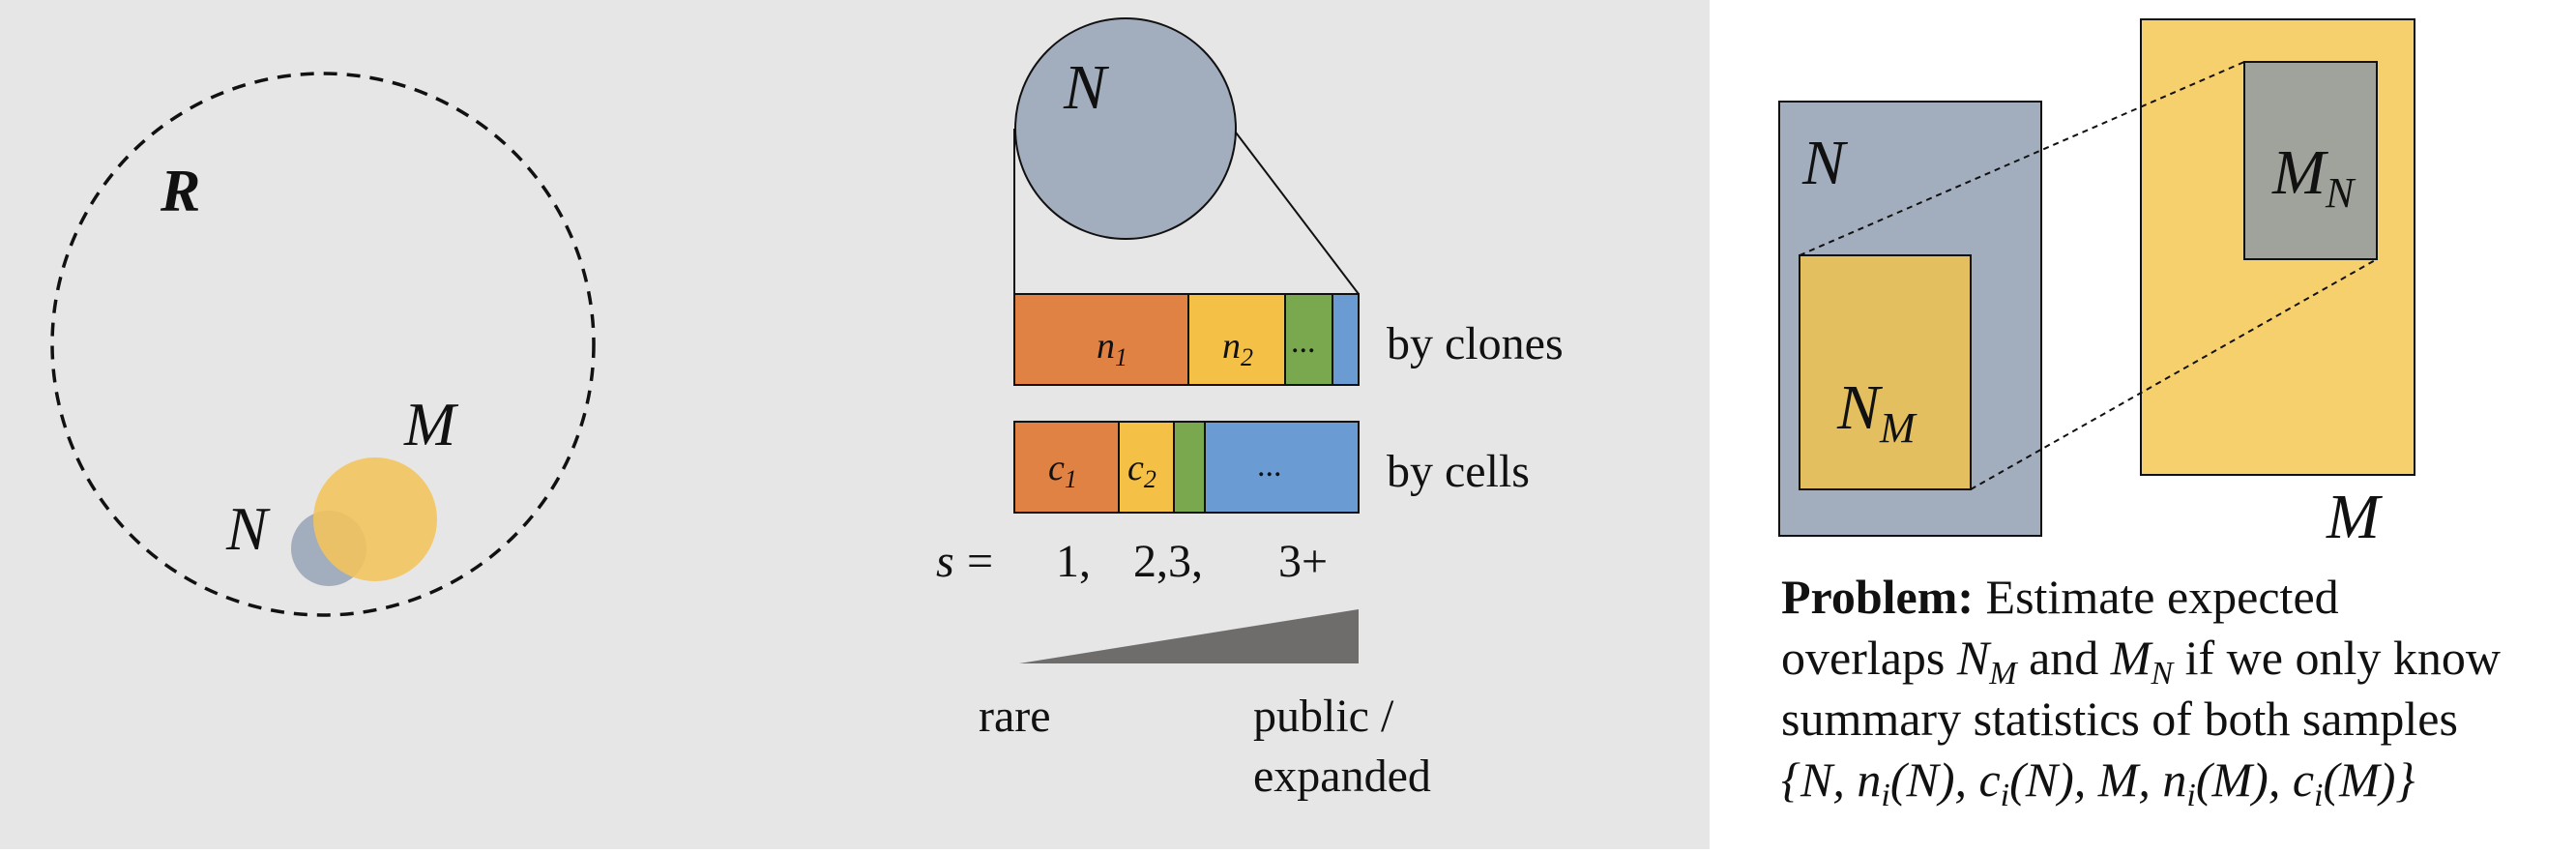 Image resolution: width=2576 pixels, height=854 pixels. I want to click on clone-segment-n2, so click(1236, 339).